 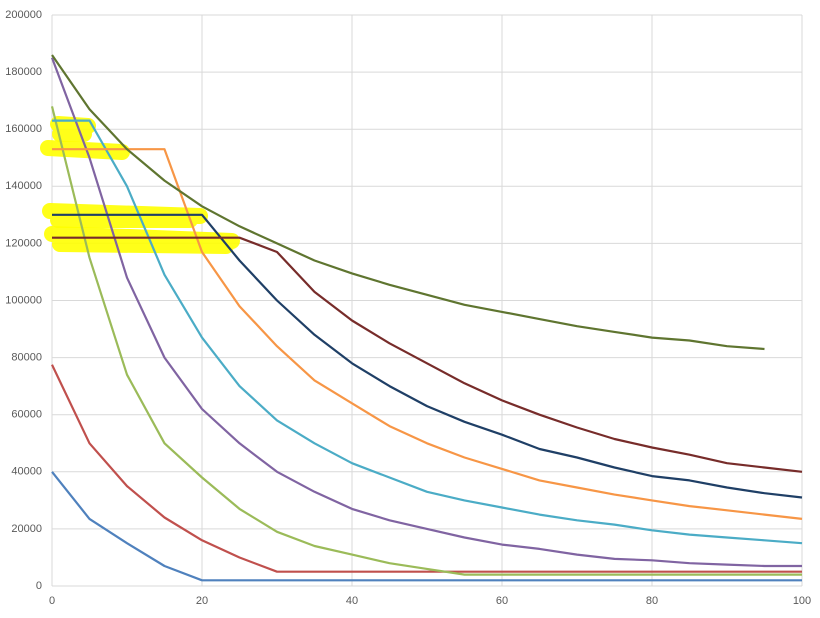 What do you see at coordinates (23, 186) in the screenshot?
I see `y-tick-label: 140000` at bounding box center [23, 186].